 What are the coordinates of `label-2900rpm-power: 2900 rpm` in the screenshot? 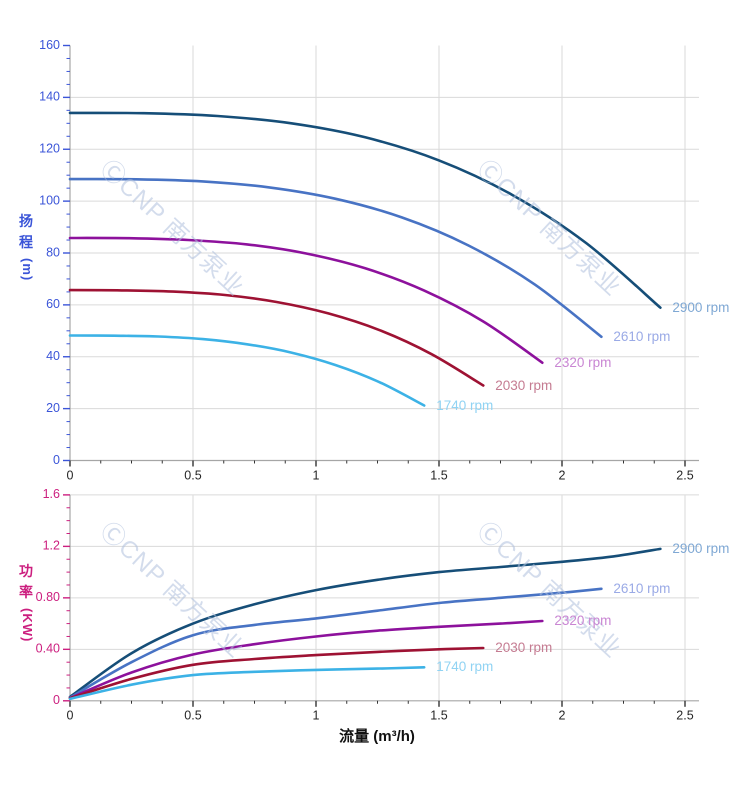 It's located at (701, 548).